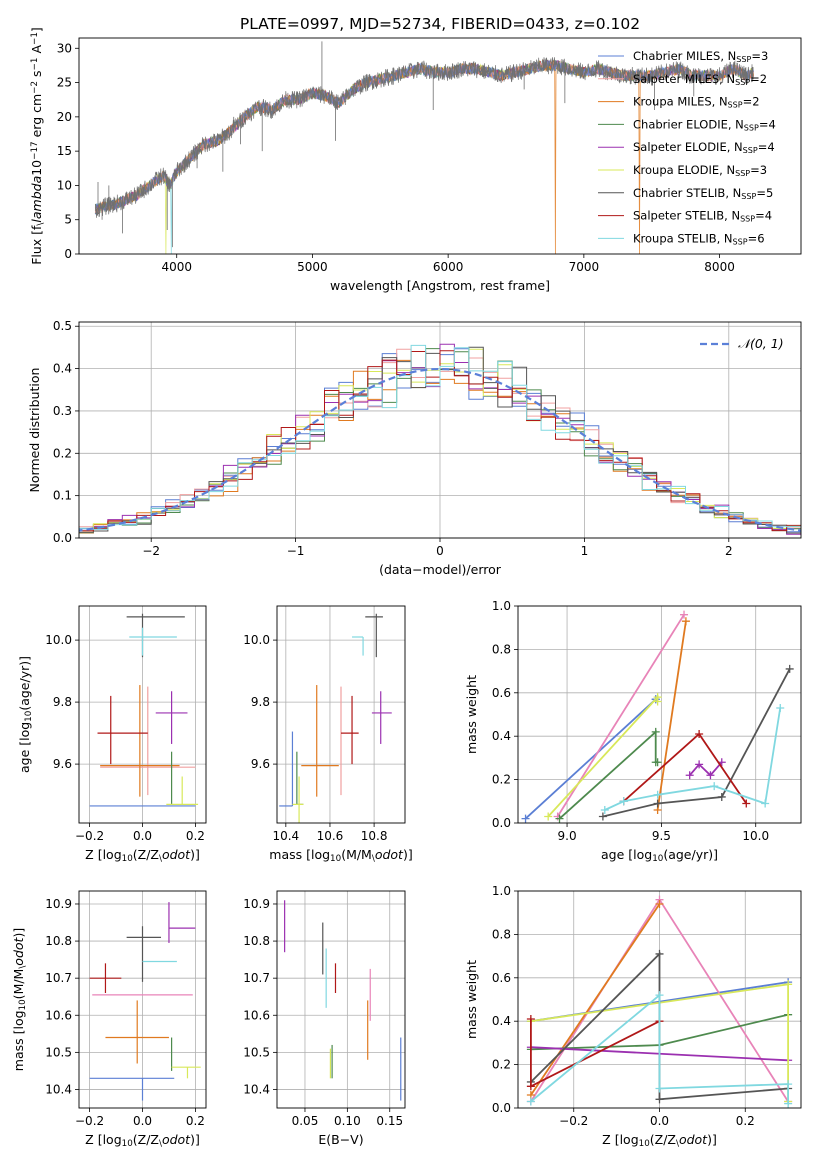 Image resolution: width=819 pixels, height=1174 pixels. Describe the element at coordinates (440, 551) in the screenshot. I see `x-tick-label: 0` at that location.